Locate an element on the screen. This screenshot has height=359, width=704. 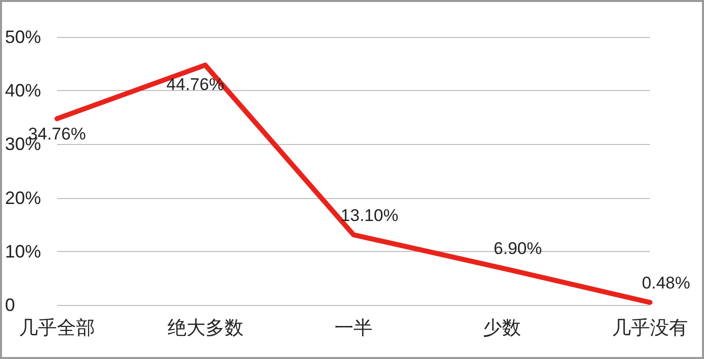
y-tick-label: 0 is located at coordinates (10, 305).